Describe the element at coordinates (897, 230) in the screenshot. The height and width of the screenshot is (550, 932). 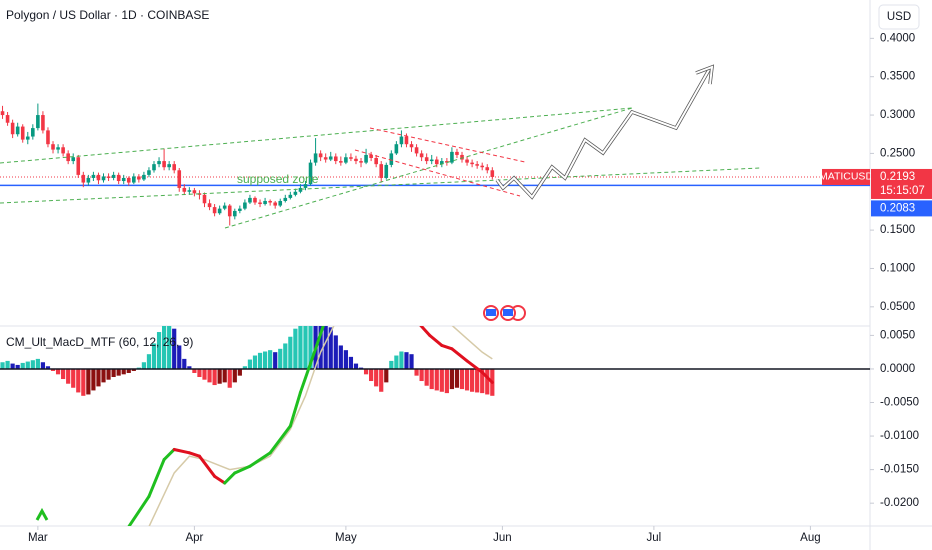
I see `y-tick-label: 0.1500` at that location.